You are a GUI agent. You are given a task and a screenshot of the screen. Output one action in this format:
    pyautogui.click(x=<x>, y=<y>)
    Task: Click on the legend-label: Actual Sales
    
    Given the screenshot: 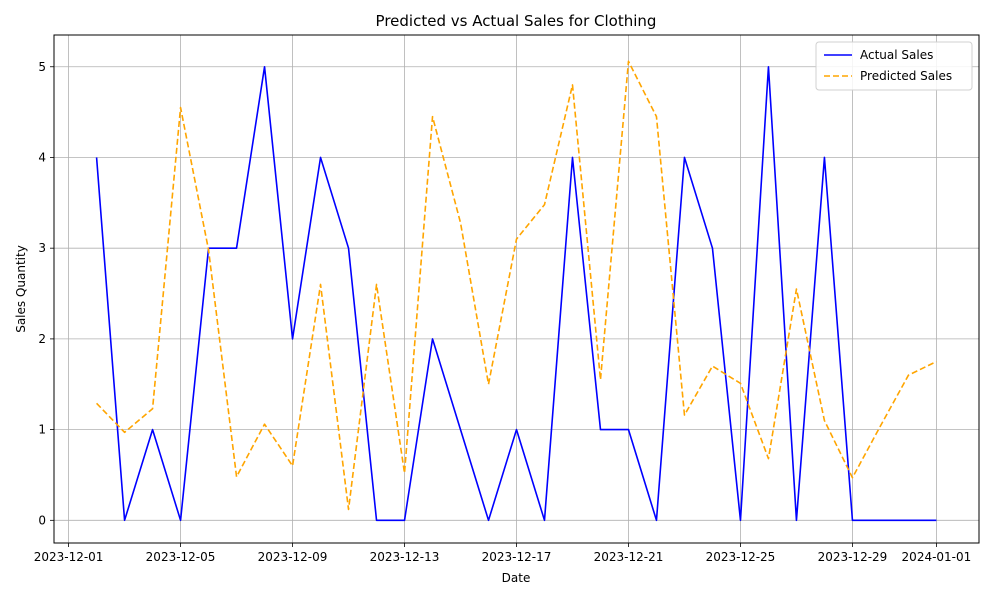 What is the action you would take?
    pyautogui.click(x=896, y=55)
    